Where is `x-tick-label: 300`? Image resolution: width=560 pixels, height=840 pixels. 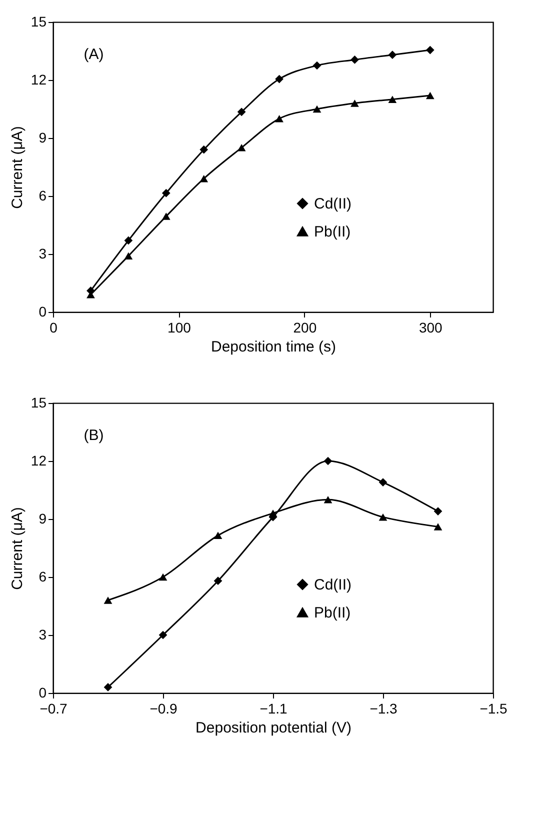 x-tick-label: 300 is located at coordinates (430, 328).